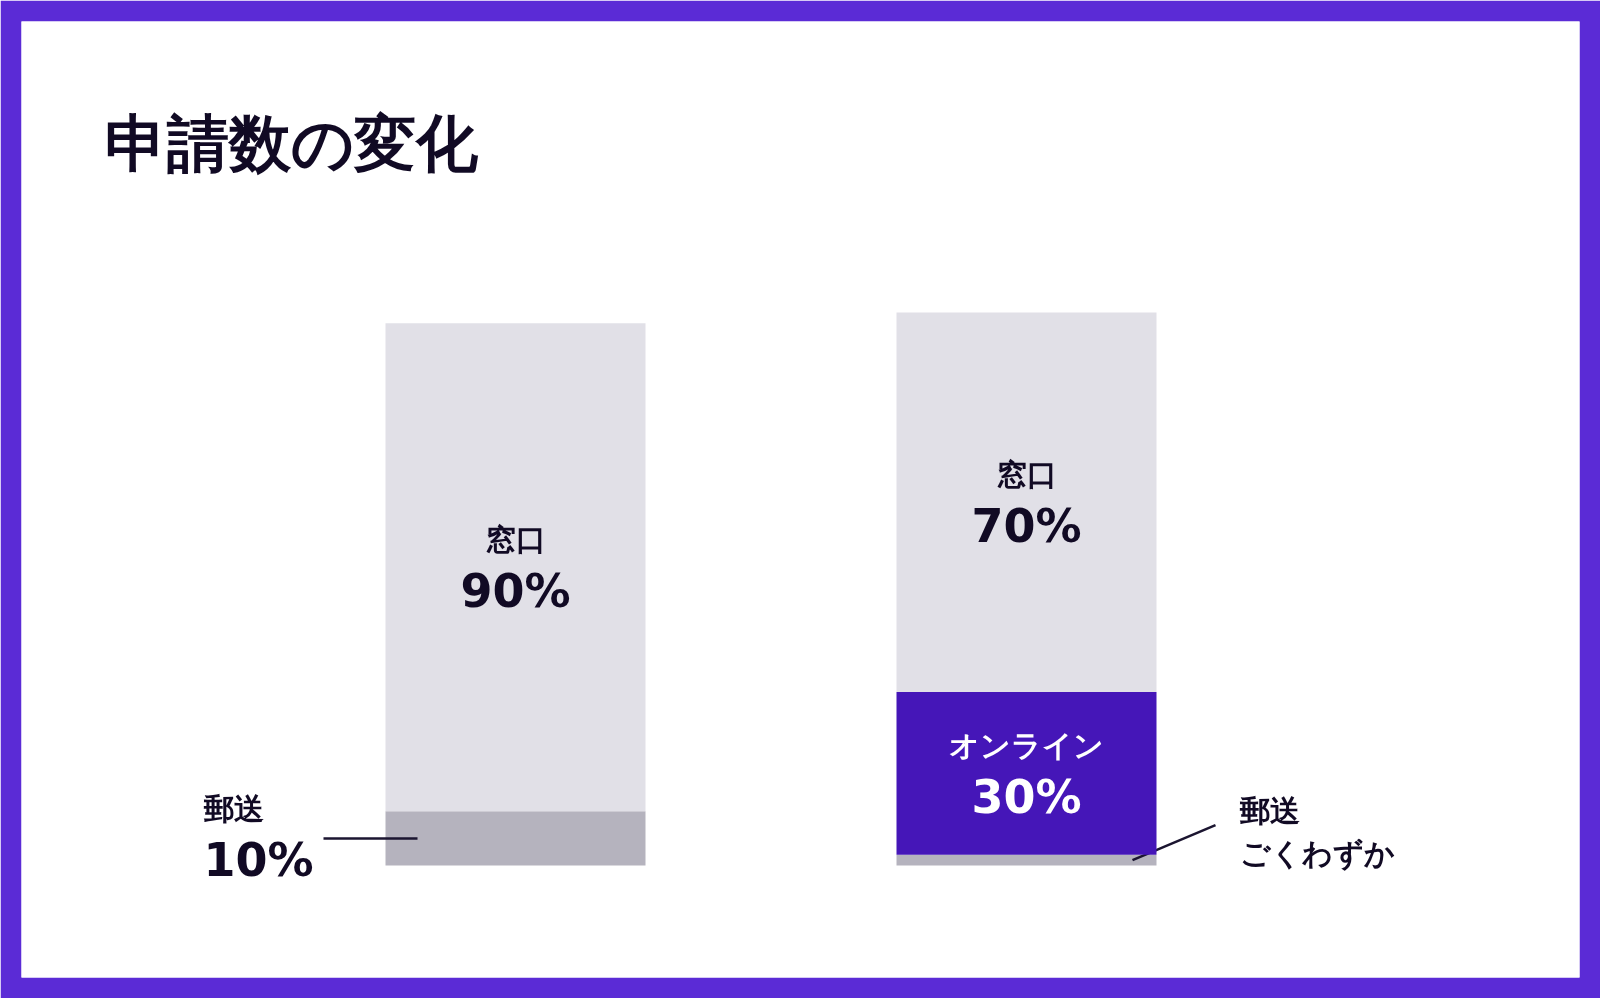 The image size is (1600, 998). What do you see at coordinates (1026, 797) in the screenshot?
I see `data-label: 30%` at bounding box center [1026, 797].